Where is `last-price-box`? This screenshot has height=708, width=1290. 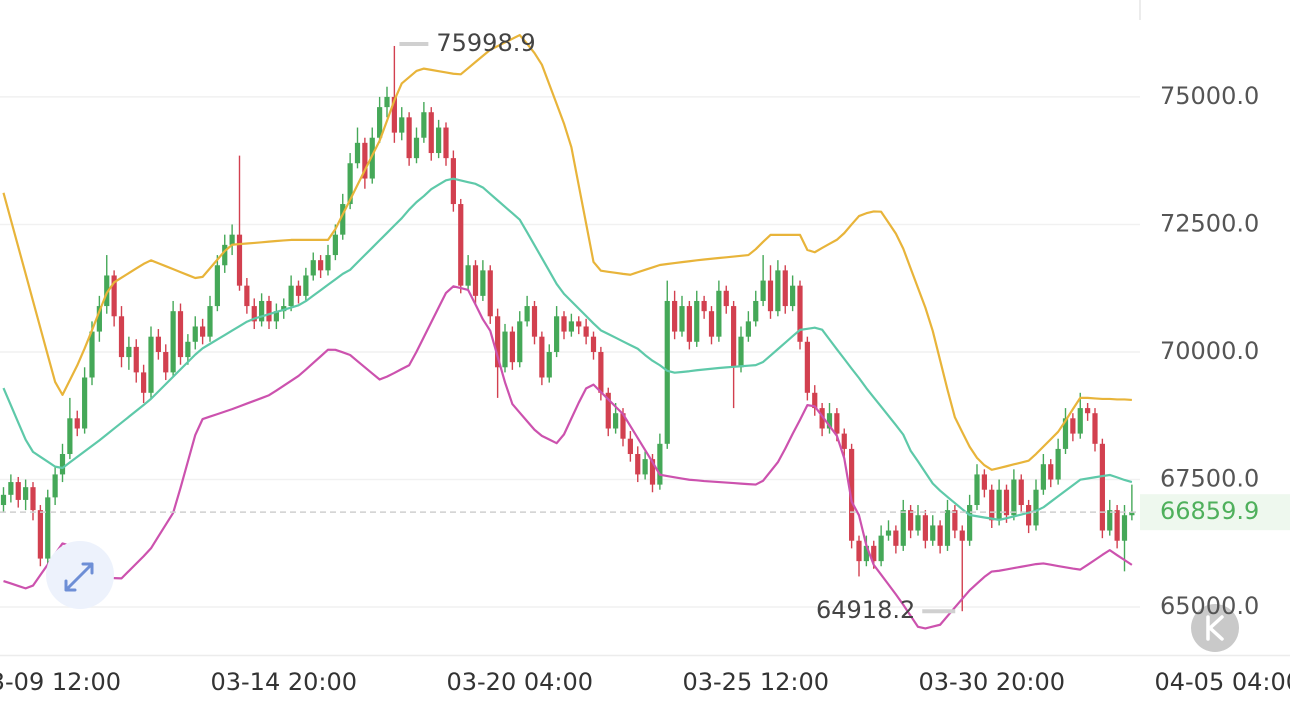 last-price-box is located at coordinates (1215, 512).